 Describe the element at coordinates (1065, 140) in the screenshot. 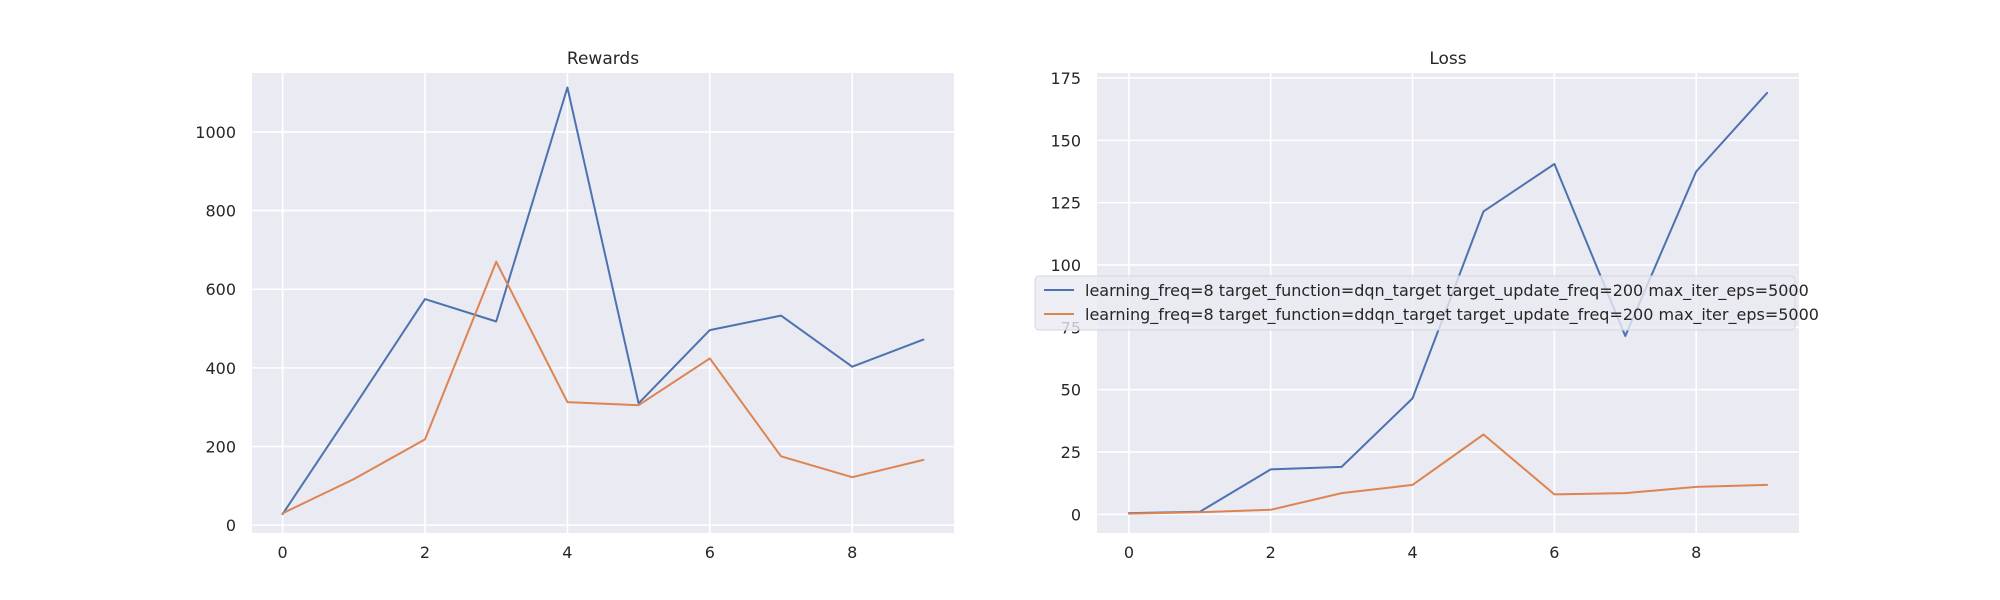

I see `y-tick-label: 150` at that location.